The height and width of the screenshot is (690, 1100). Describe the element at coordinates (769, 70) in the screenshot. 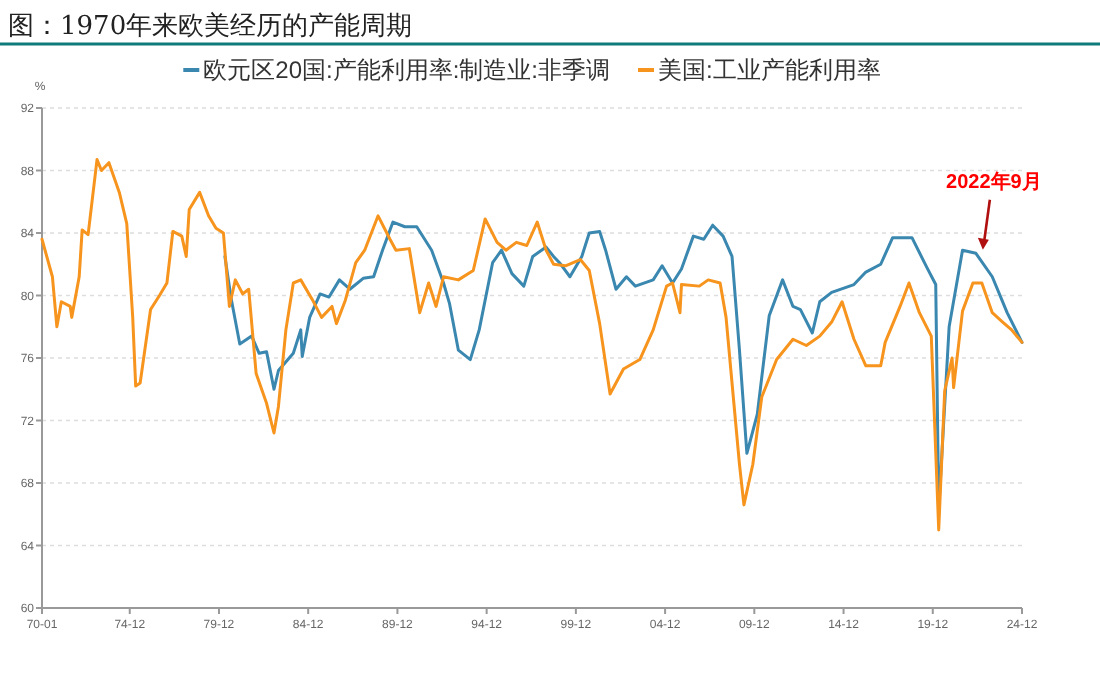

I see `legend-label: 美国:工业产能利用率` at that location.